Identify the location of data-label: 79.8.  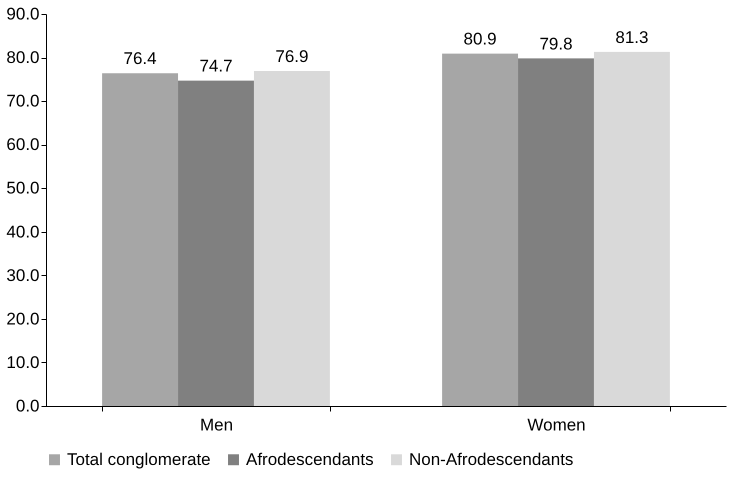
(556, 44).